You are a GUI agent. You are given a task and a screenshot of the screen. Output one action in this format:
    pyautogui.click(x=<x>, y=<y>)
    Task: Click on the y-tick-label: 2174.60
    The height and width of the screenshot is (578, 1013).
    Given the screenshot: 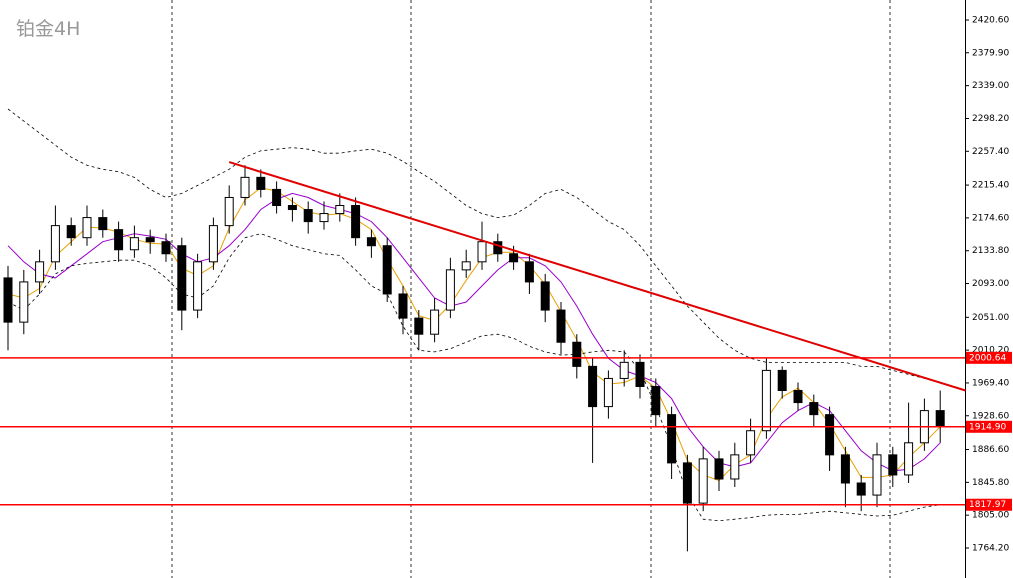 What is the action you would take?
    pyautogui.click(x=990, y=218)
    